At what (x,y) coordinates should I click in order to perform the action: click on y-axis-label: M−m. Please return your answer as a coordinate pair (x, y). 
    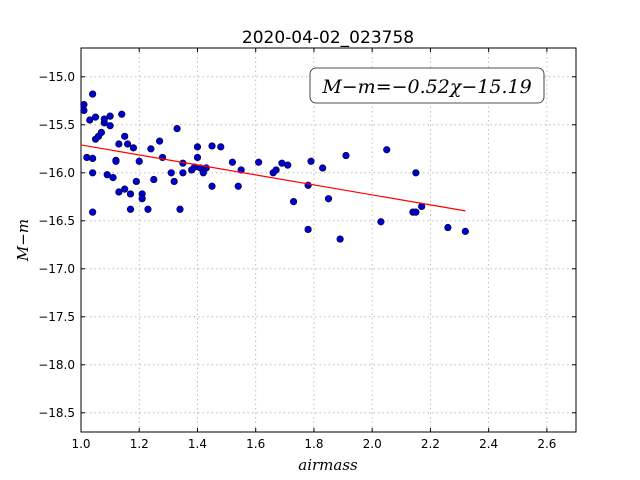
    Looking at the image, I should click on (23, 240).